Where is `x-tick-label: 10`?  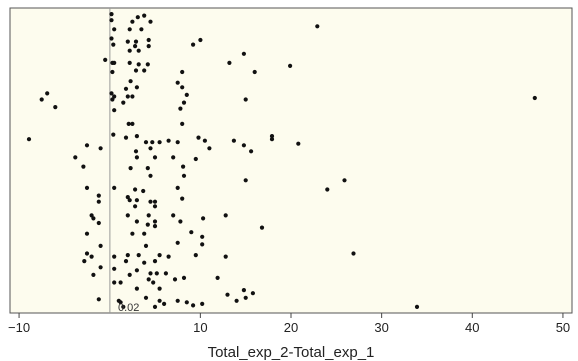 x-tick-label: 10 is located at coordinates (200, 327).